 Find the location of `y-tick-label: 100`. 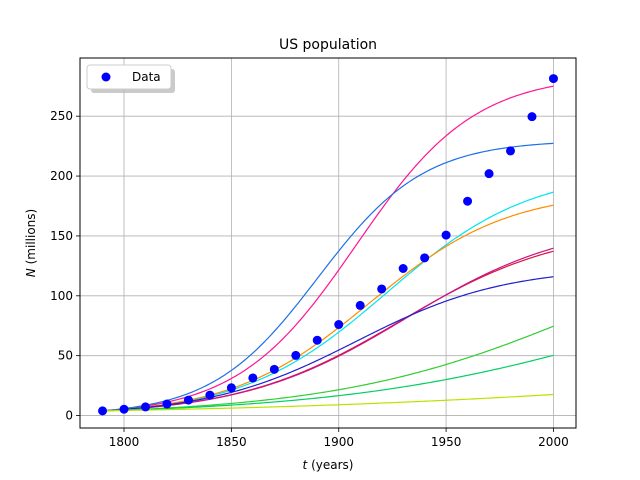

y-tick-label: 100 is located at coordinates (61, 296).